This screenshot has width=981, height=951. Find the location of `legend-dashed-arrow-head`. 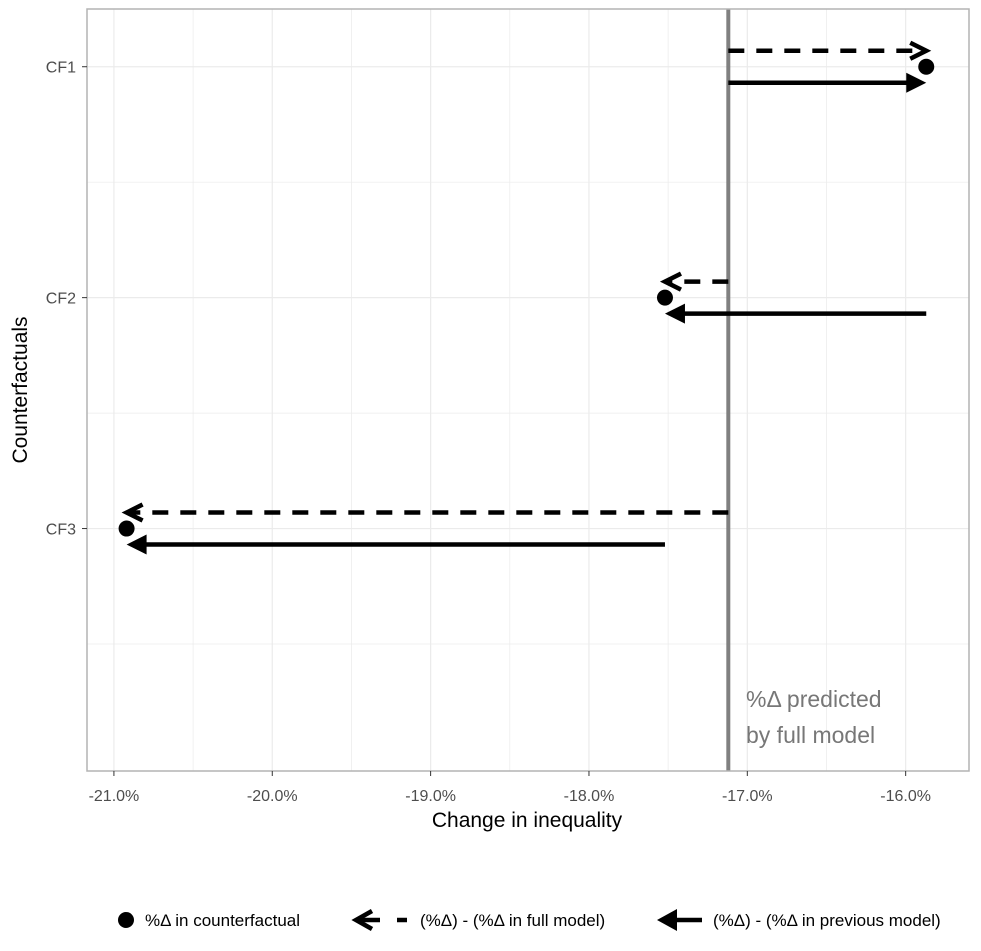

legend-dashed-arrow-head is located at coordinates (362, 920).